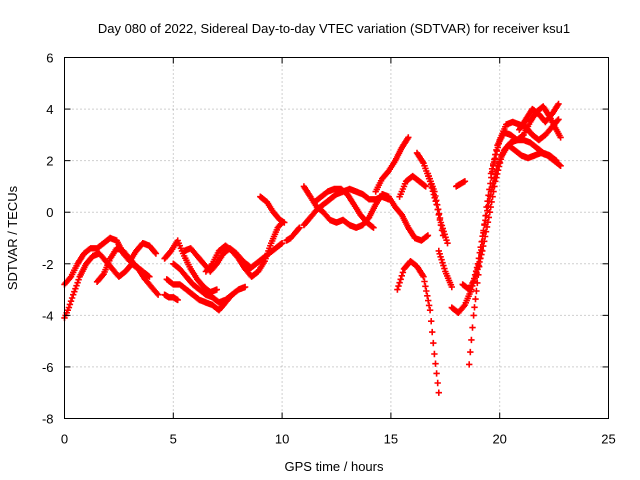 The image size is (640, 480). I want to click on series-track-s, so click(437, 208).